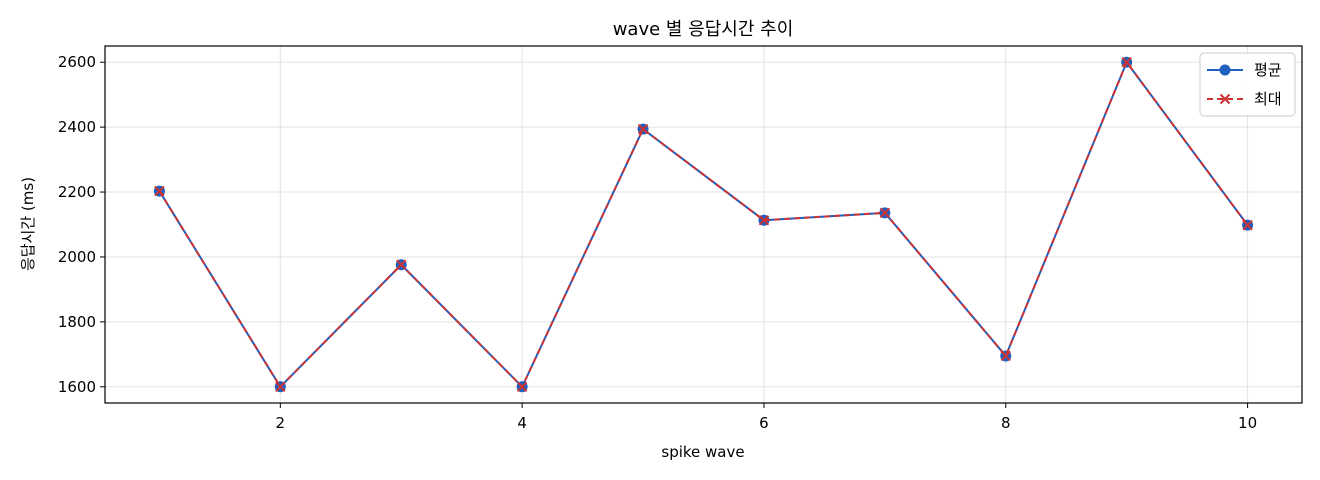  Describe the element at coordinates (522, 423) in the screenshot. I see `x-tick-label: 4` at that location.